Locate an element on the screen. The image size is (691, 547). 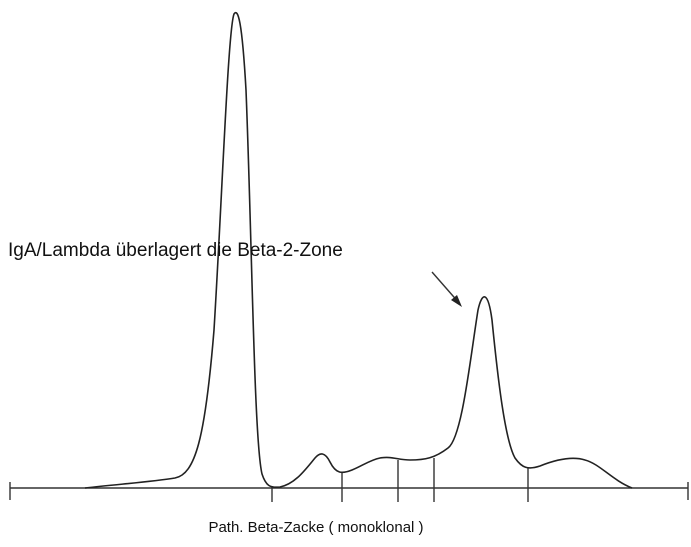
arrow-head is located at coordinates (456, 301).